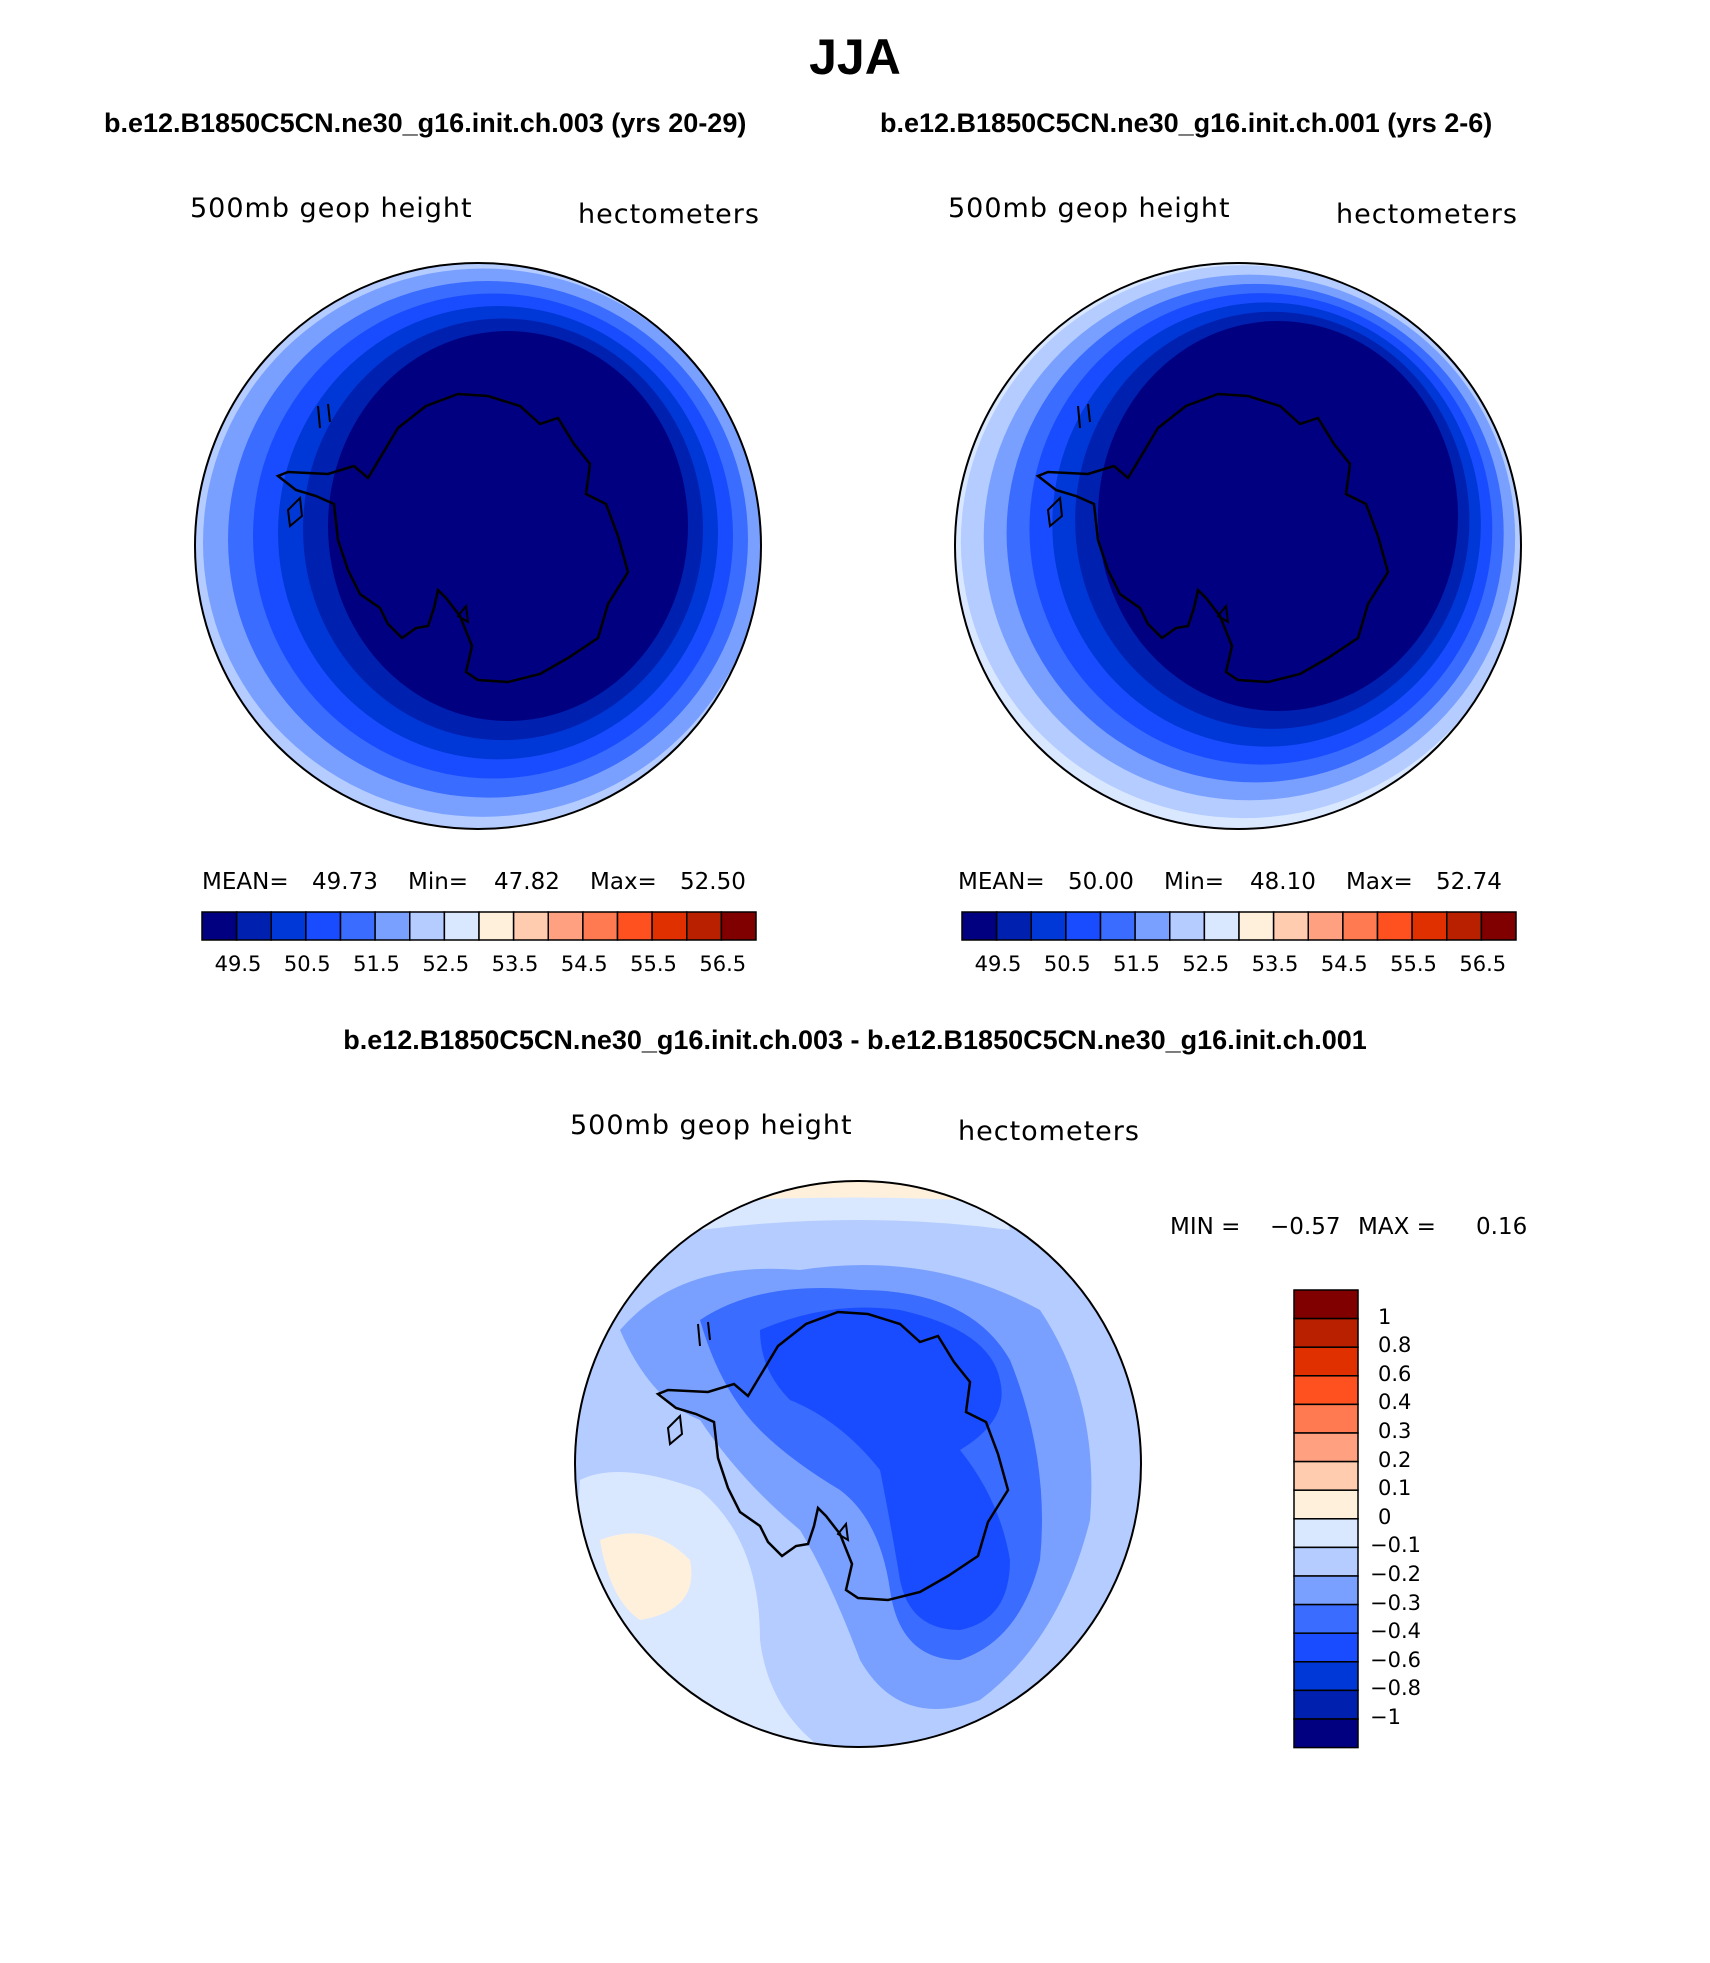 The image size is (1710, 1963). What do you see at coordinates (1379, 882) in the screenshot?
I see `right-max-label: Max=` at bounding box center [1379, 882].